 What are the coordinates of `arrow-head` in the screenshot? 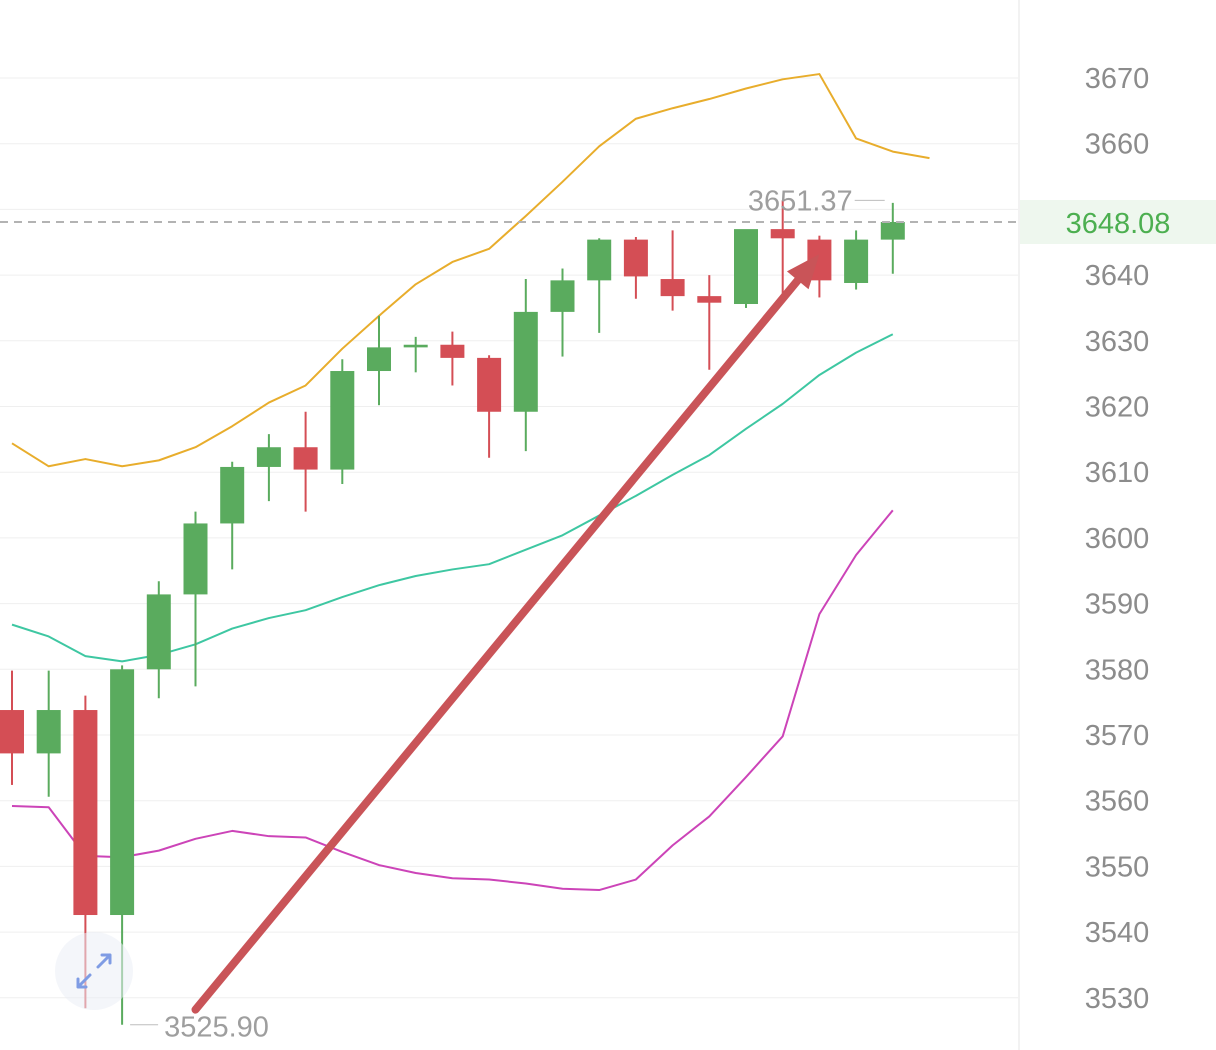 It's located at (803, 272).